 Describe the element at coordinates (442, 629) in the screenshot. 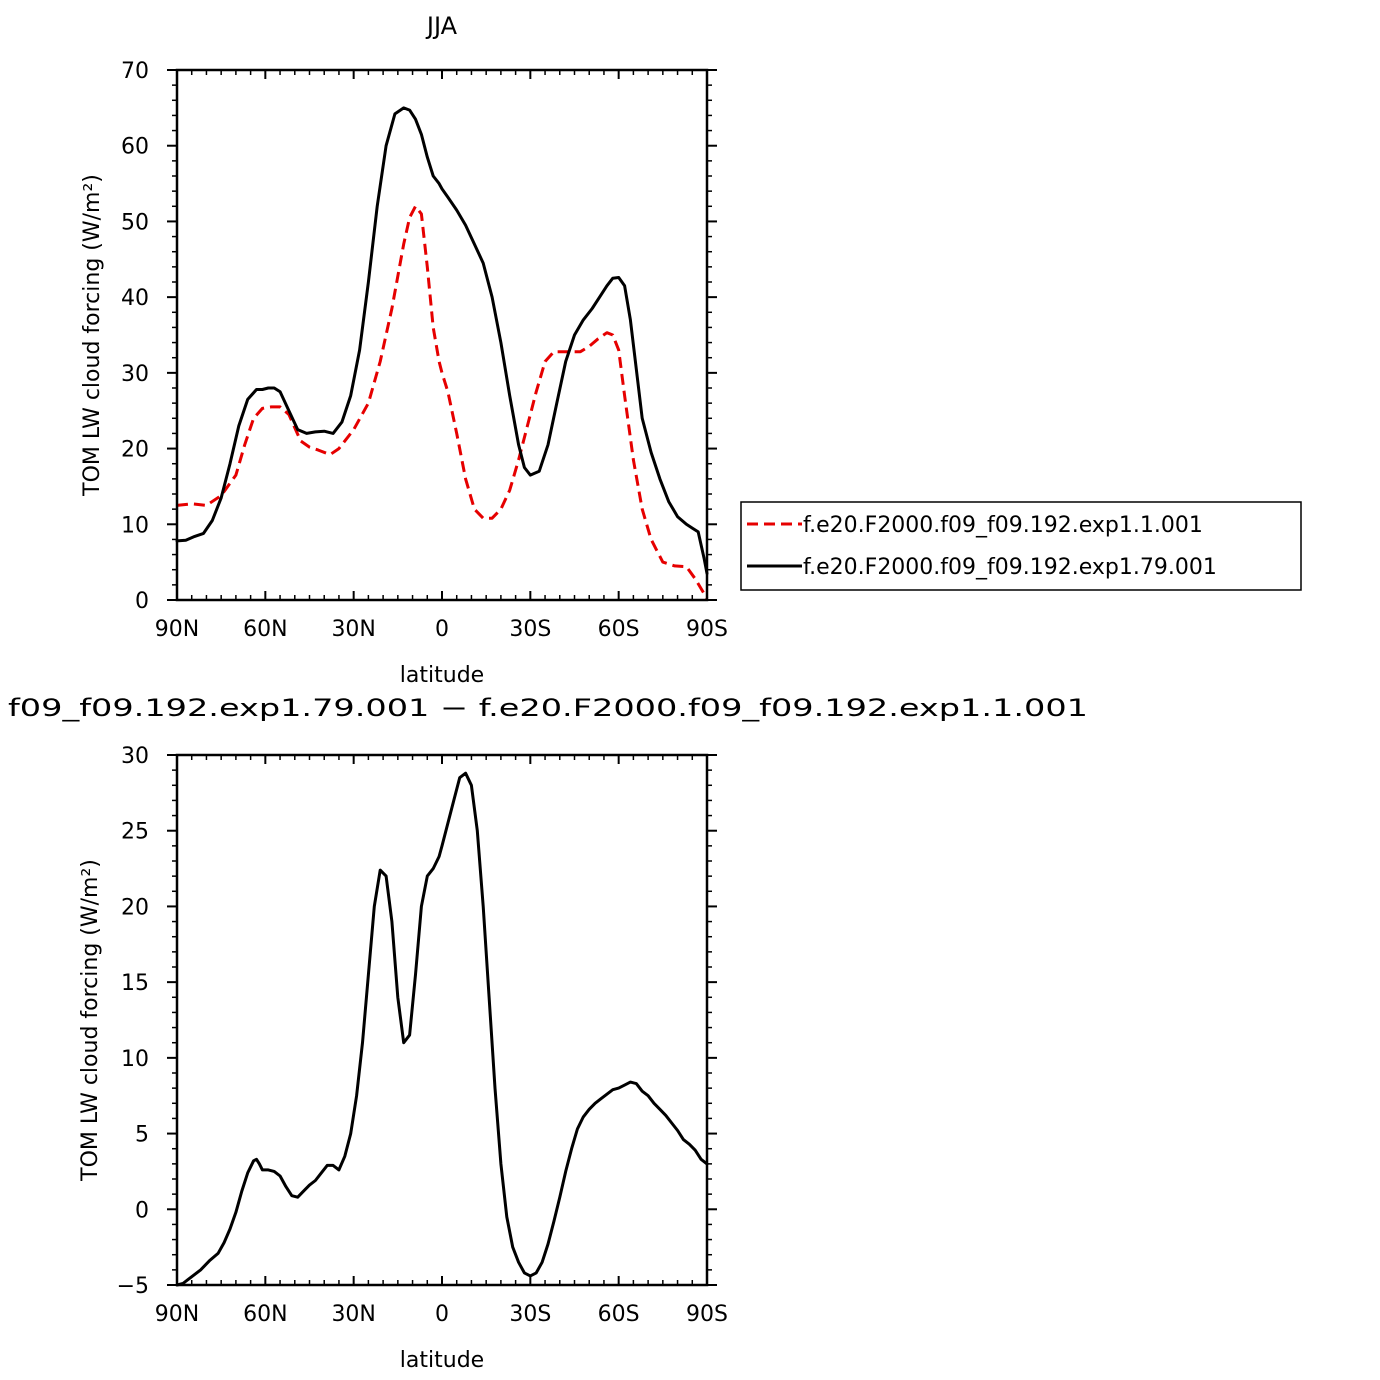

I see `top-x-tick-label: 0` at that location.